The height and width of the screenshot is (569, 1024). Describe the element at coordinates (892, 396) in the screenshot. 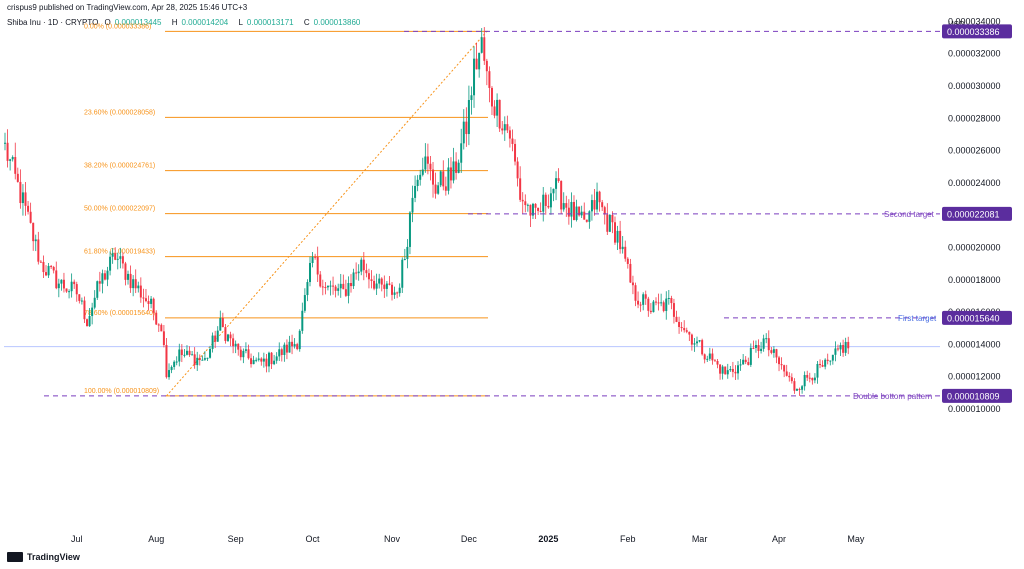

I see `target-label: Double bottom pattern` at that location.